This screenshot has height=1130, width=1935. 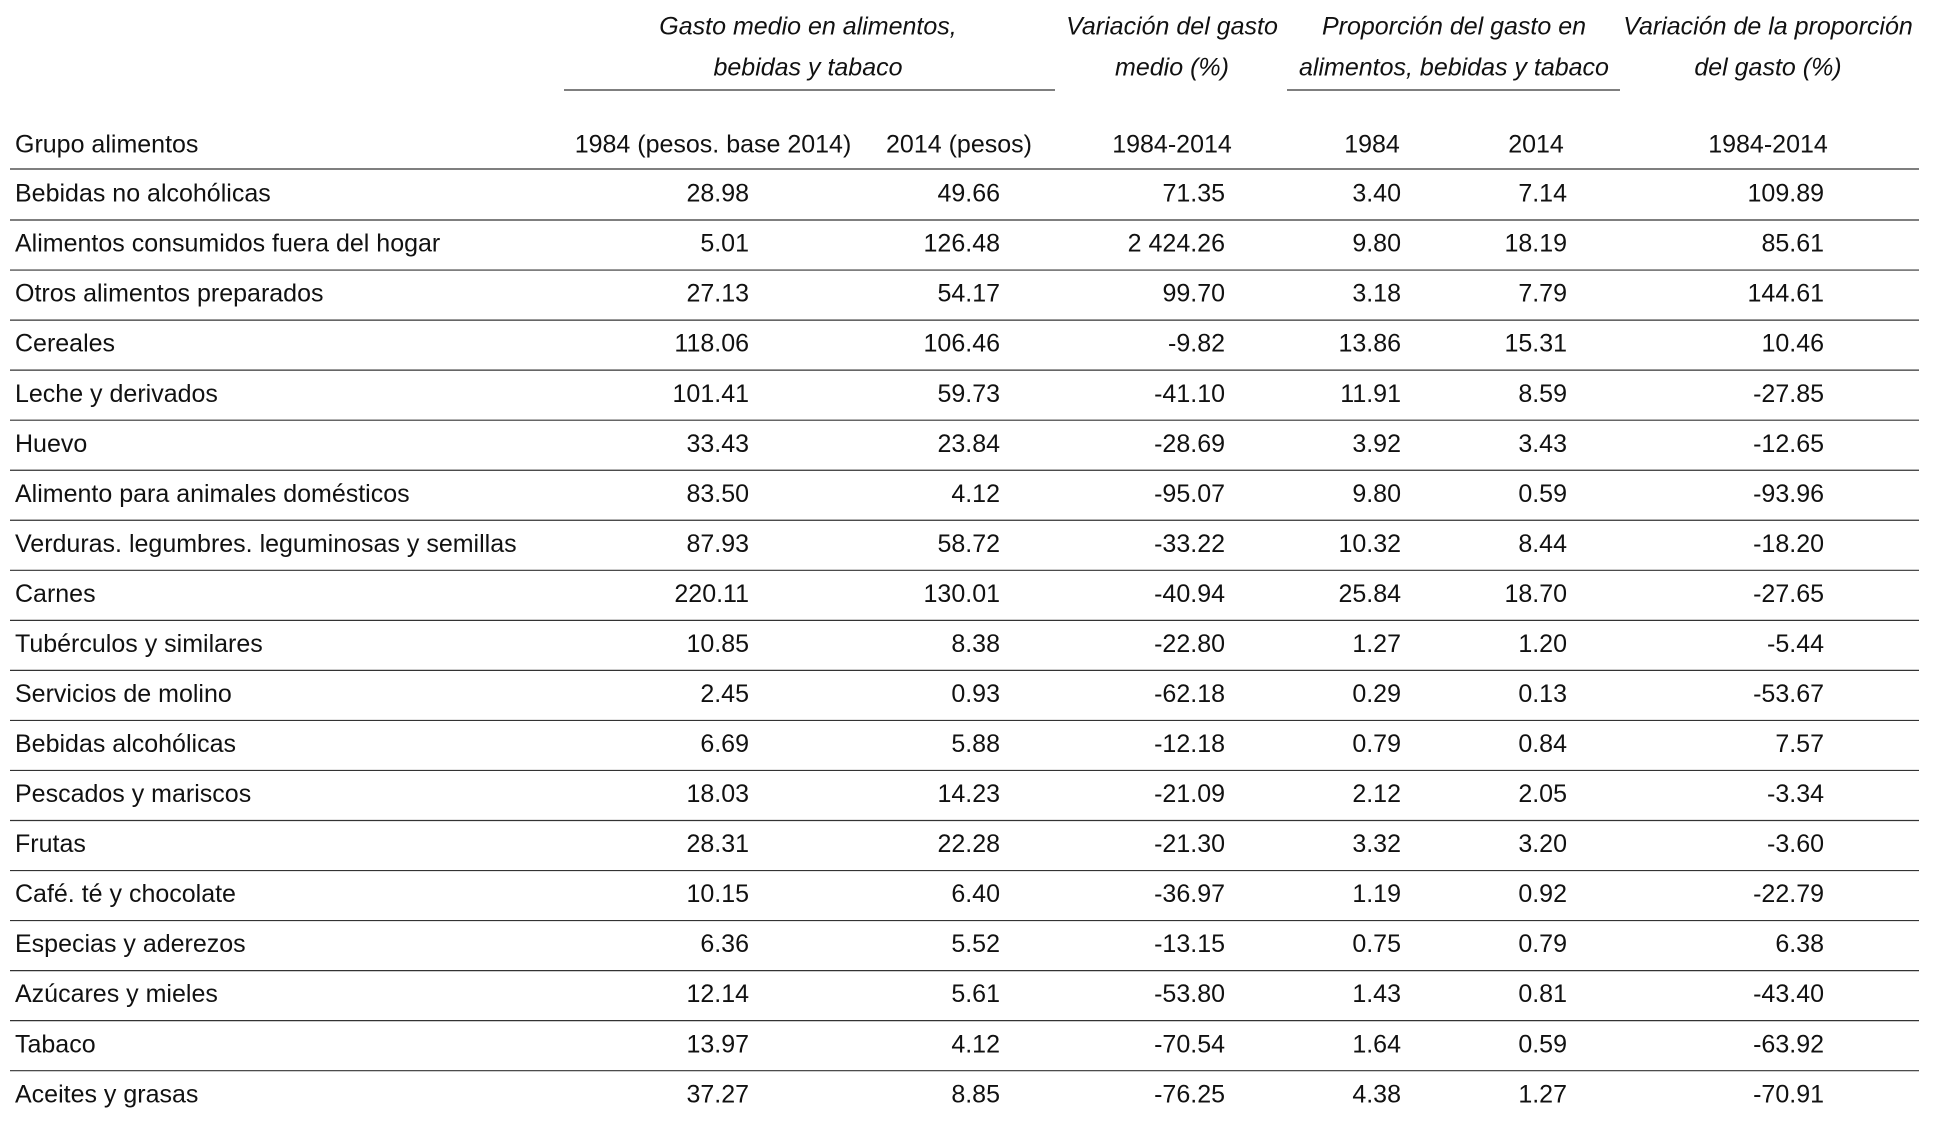 I want to click on cell: 5.01, so click(x=724, y=244).